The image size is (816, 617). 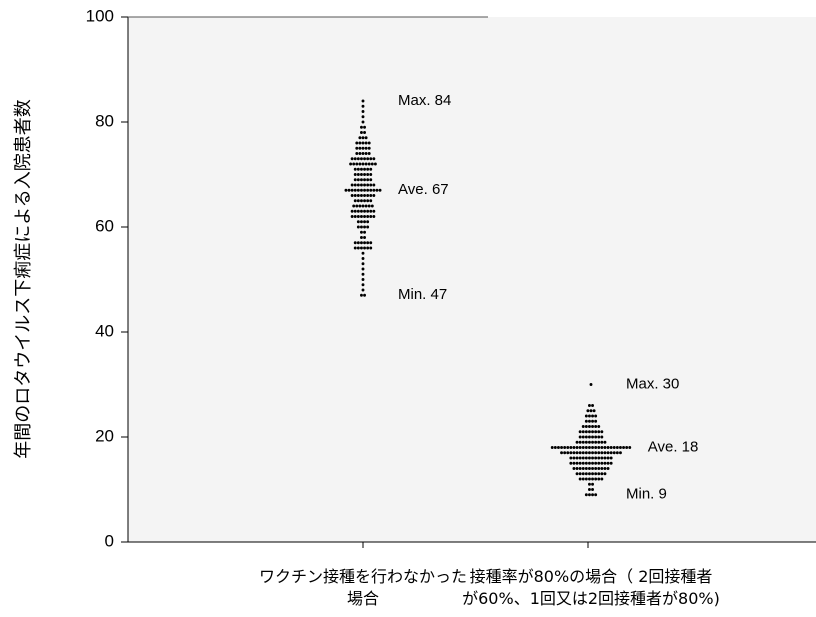 I want to click on max-annotation: Max. 84, so click(x=424, y=100).